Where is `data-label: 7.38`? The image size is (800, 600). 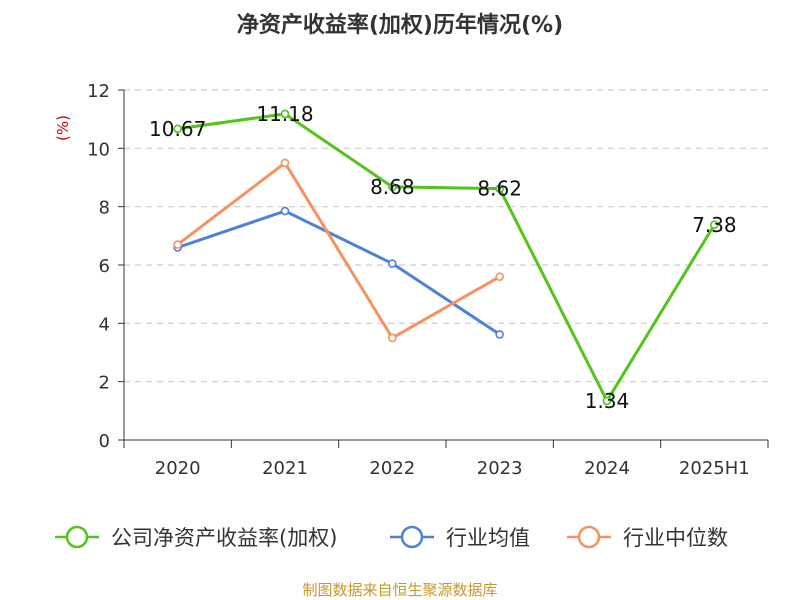
data-label: 7.38 is located at coordinates (714, 225).